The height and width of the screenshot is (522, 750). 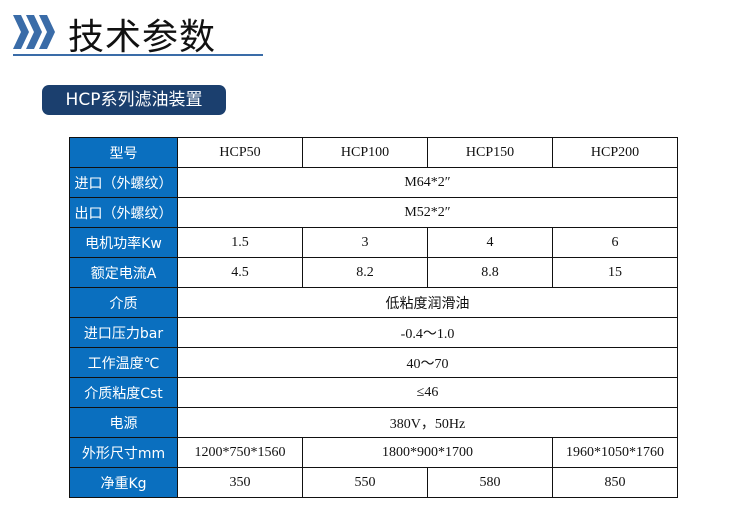 What do you see at coordinates (615, 152) in the screenshot?
I see `table-cell: HCP200` at bounding box center [615, 152].